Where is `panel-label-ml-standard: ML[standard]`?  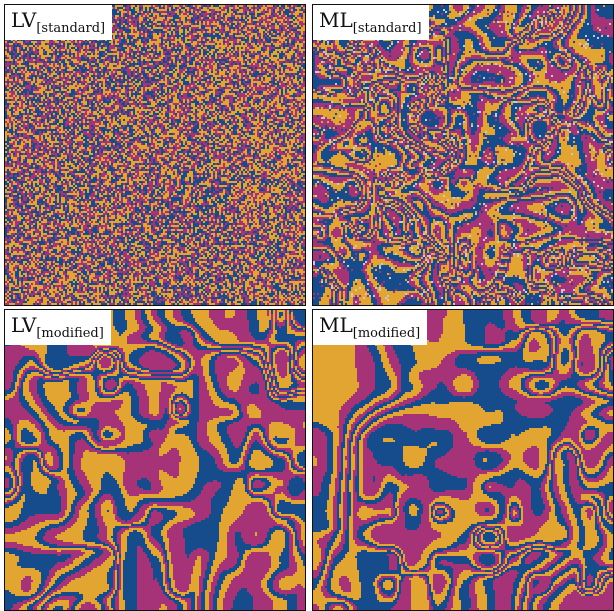
panel-label-ml-standard: ML[standard] is located at coordinates (371, 22).